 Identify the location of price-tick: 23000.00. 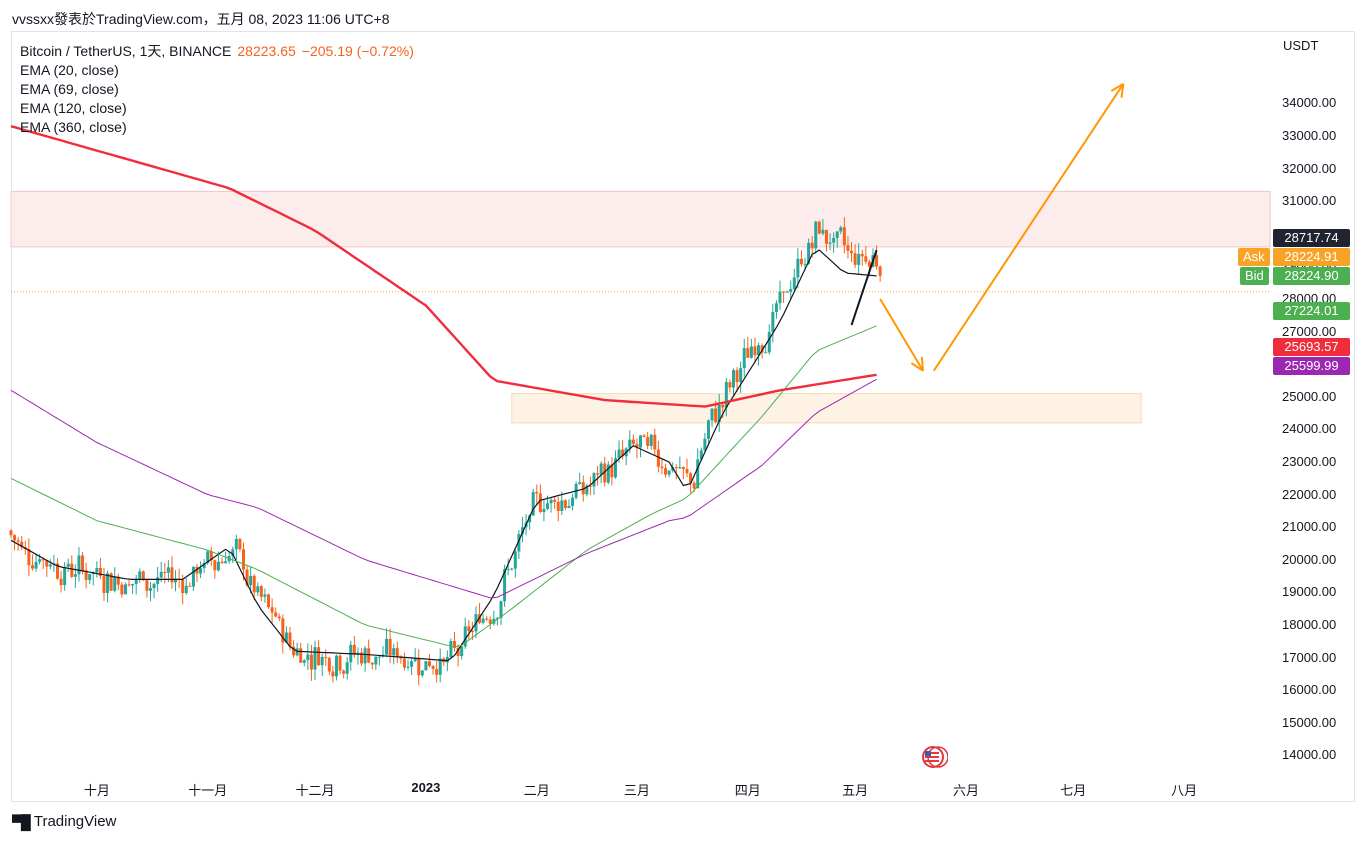
(1309, 462).